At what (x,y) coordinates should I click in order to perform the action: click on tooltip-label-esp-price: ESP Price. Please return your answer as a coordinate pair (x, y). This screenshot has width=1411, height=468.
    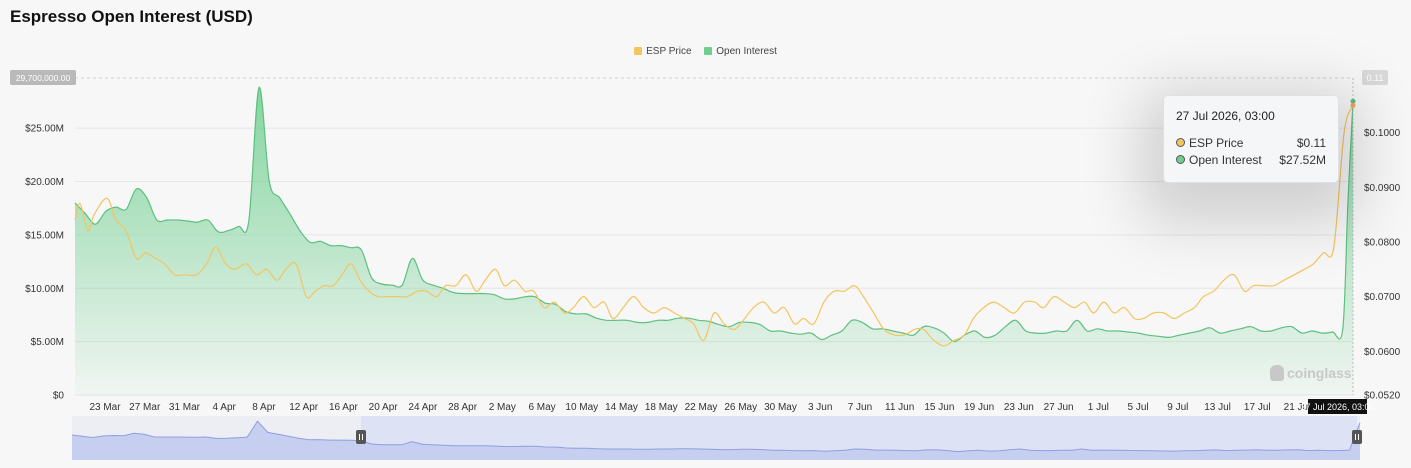
    Looking at the image, I should click on (1216, 143).